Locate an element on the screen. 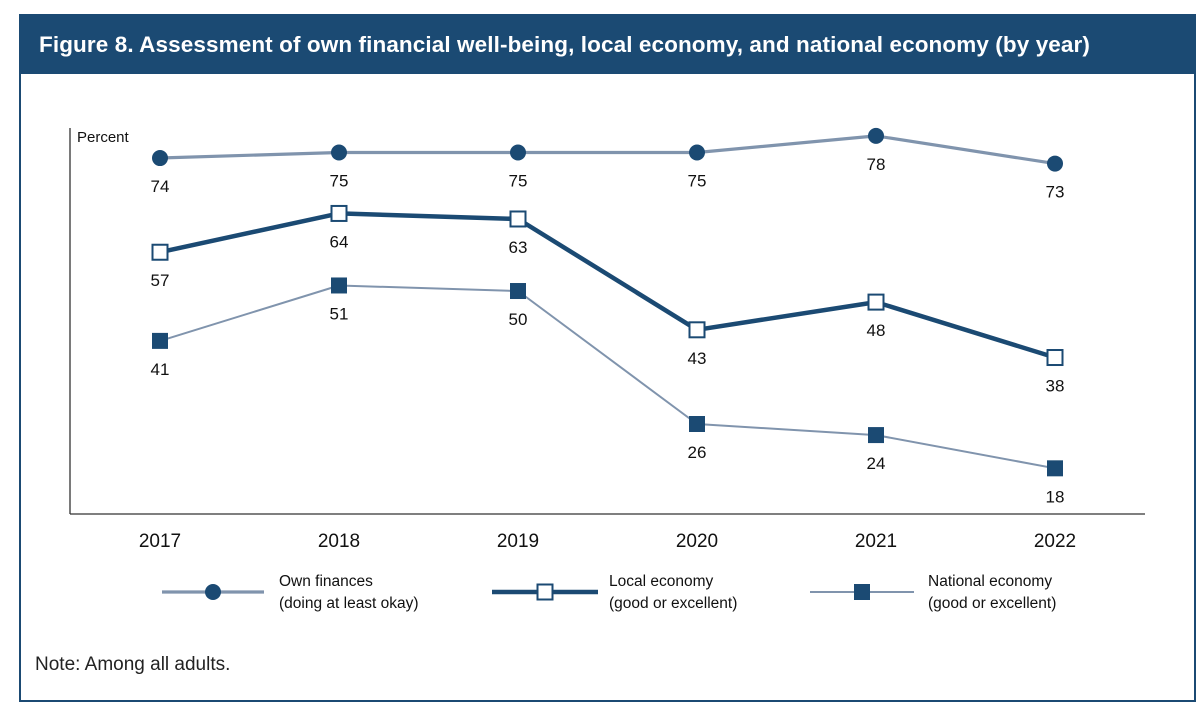 This screenshot has width=1200, height=715. legend-label-national-economy-line-1: National economy is located at coordinates (990, 581).